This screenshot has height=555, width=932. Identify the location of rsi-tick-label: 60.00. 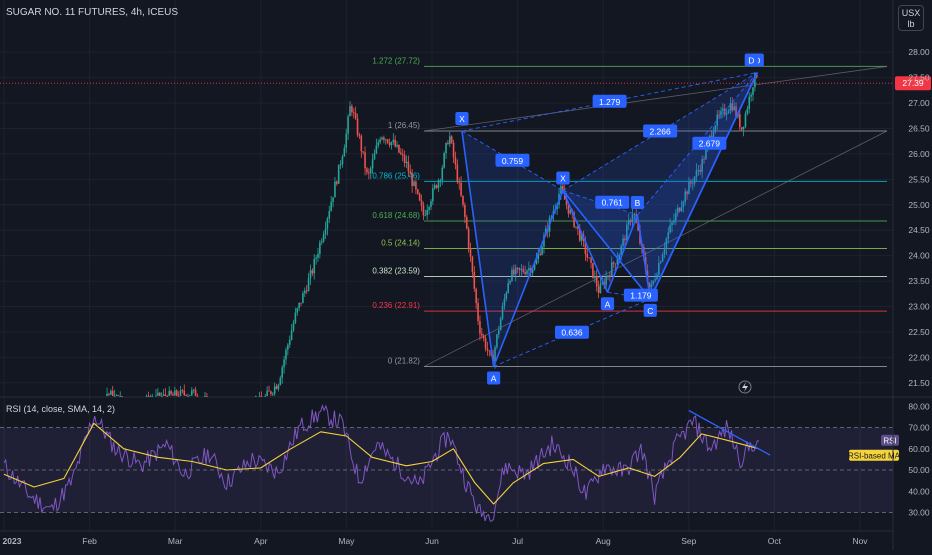
(919, 449).